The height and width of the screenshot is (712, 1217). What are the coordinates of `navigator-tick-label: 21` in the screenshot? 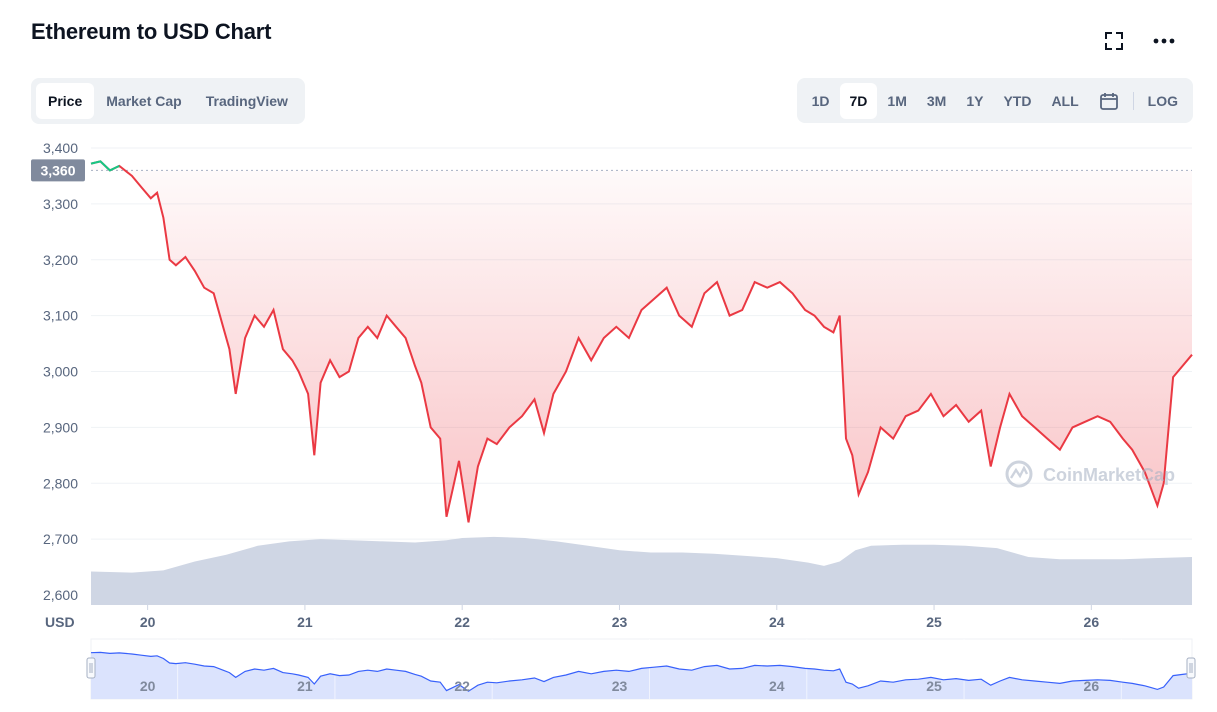 It's located at (305, 686).